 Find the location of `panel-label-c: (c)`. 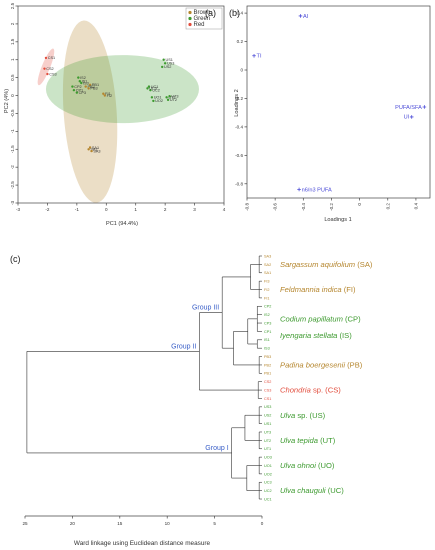

panel-label-c: (c) is located at coordinates (15, 259).